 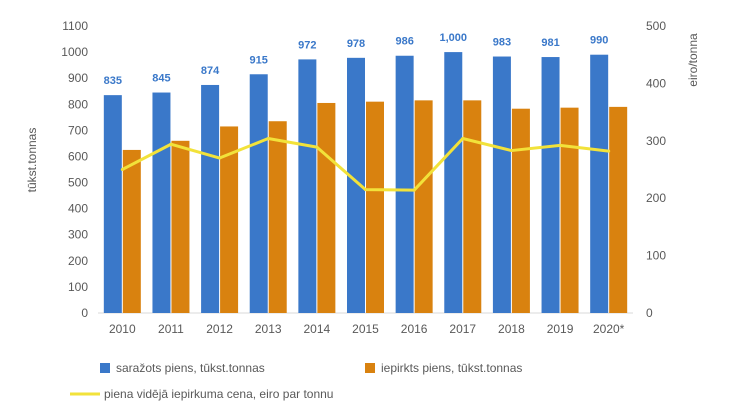 What do you see at coordinates (32, 160) in the screenshot?
I see `y-axis-left-title: tūkst.tonnas` at bounding box center [32, 160].